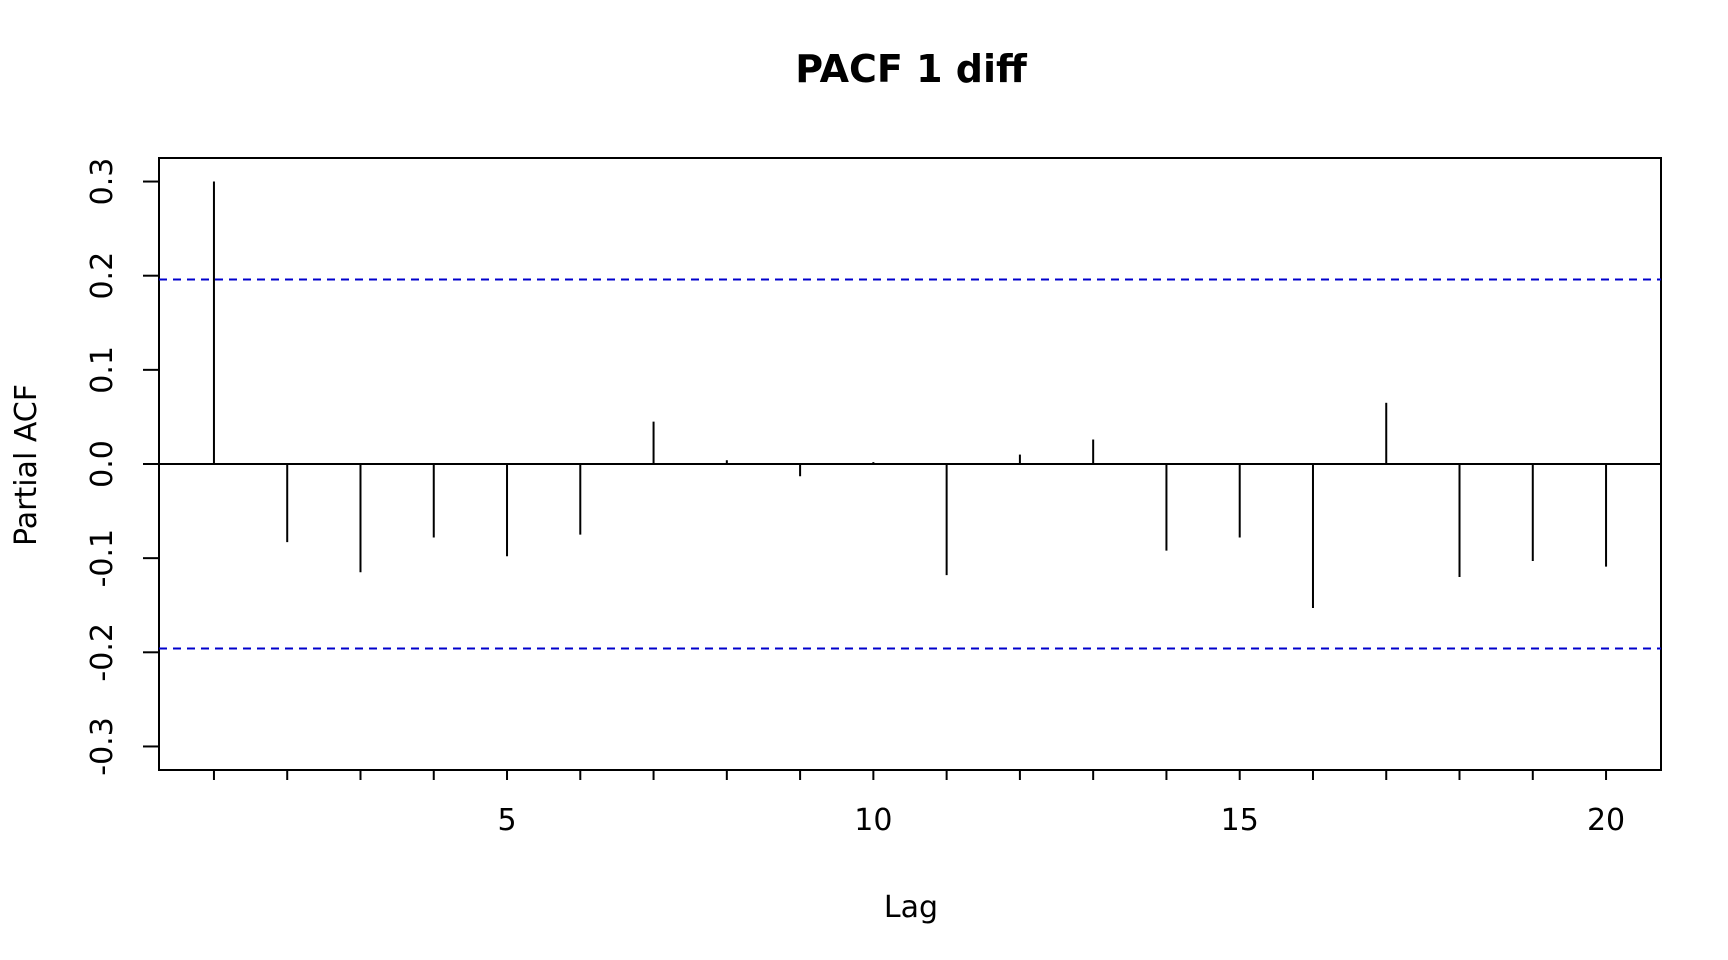 Image resolution: width=1728 pixels, height=960 pixels. I want to click on x-tick-label: 20, so click(1606, 820).